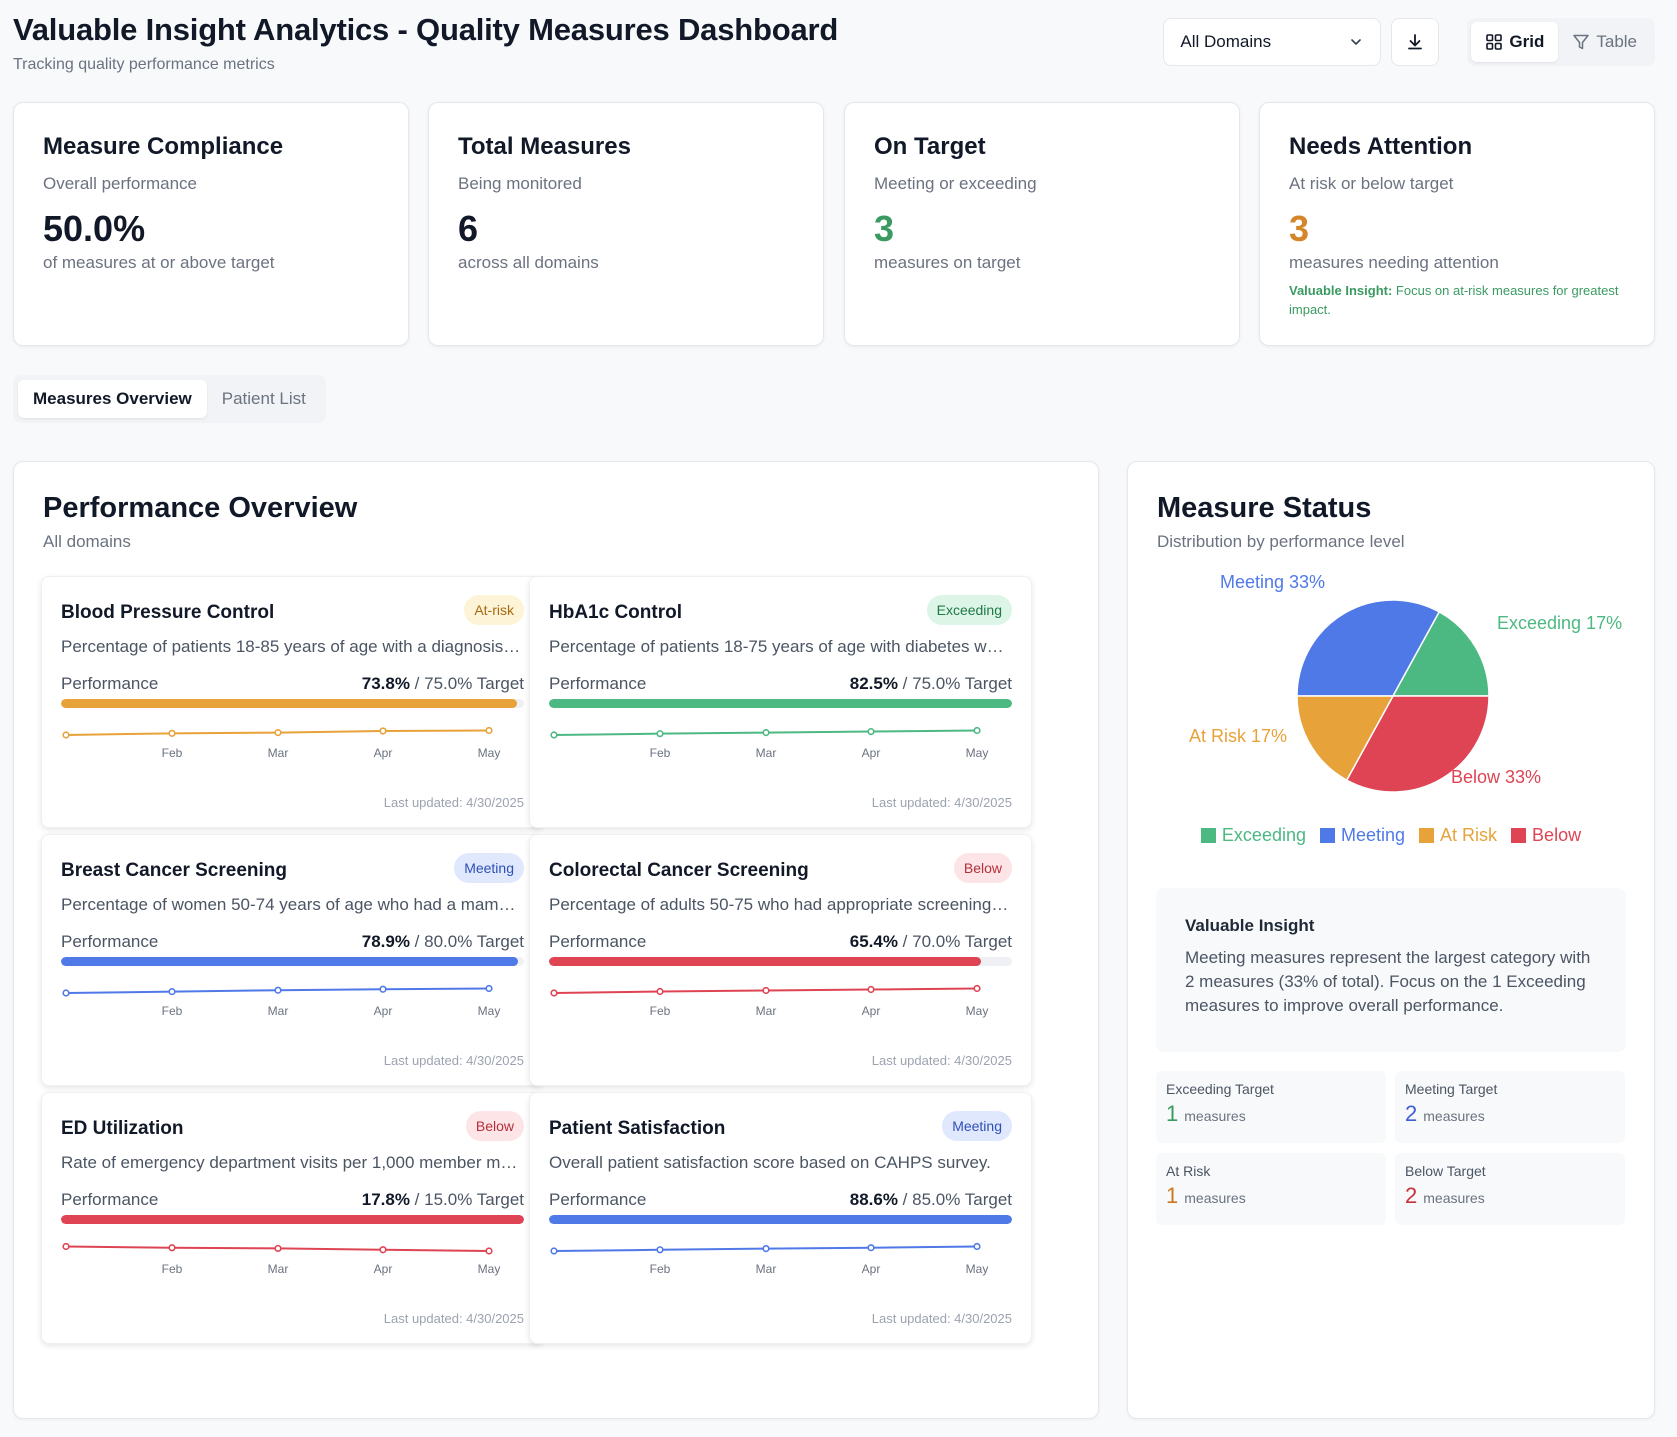  Describe the element at coordinates (1417, 744) in the screenshot. I see `pie-slice-below` at that location.